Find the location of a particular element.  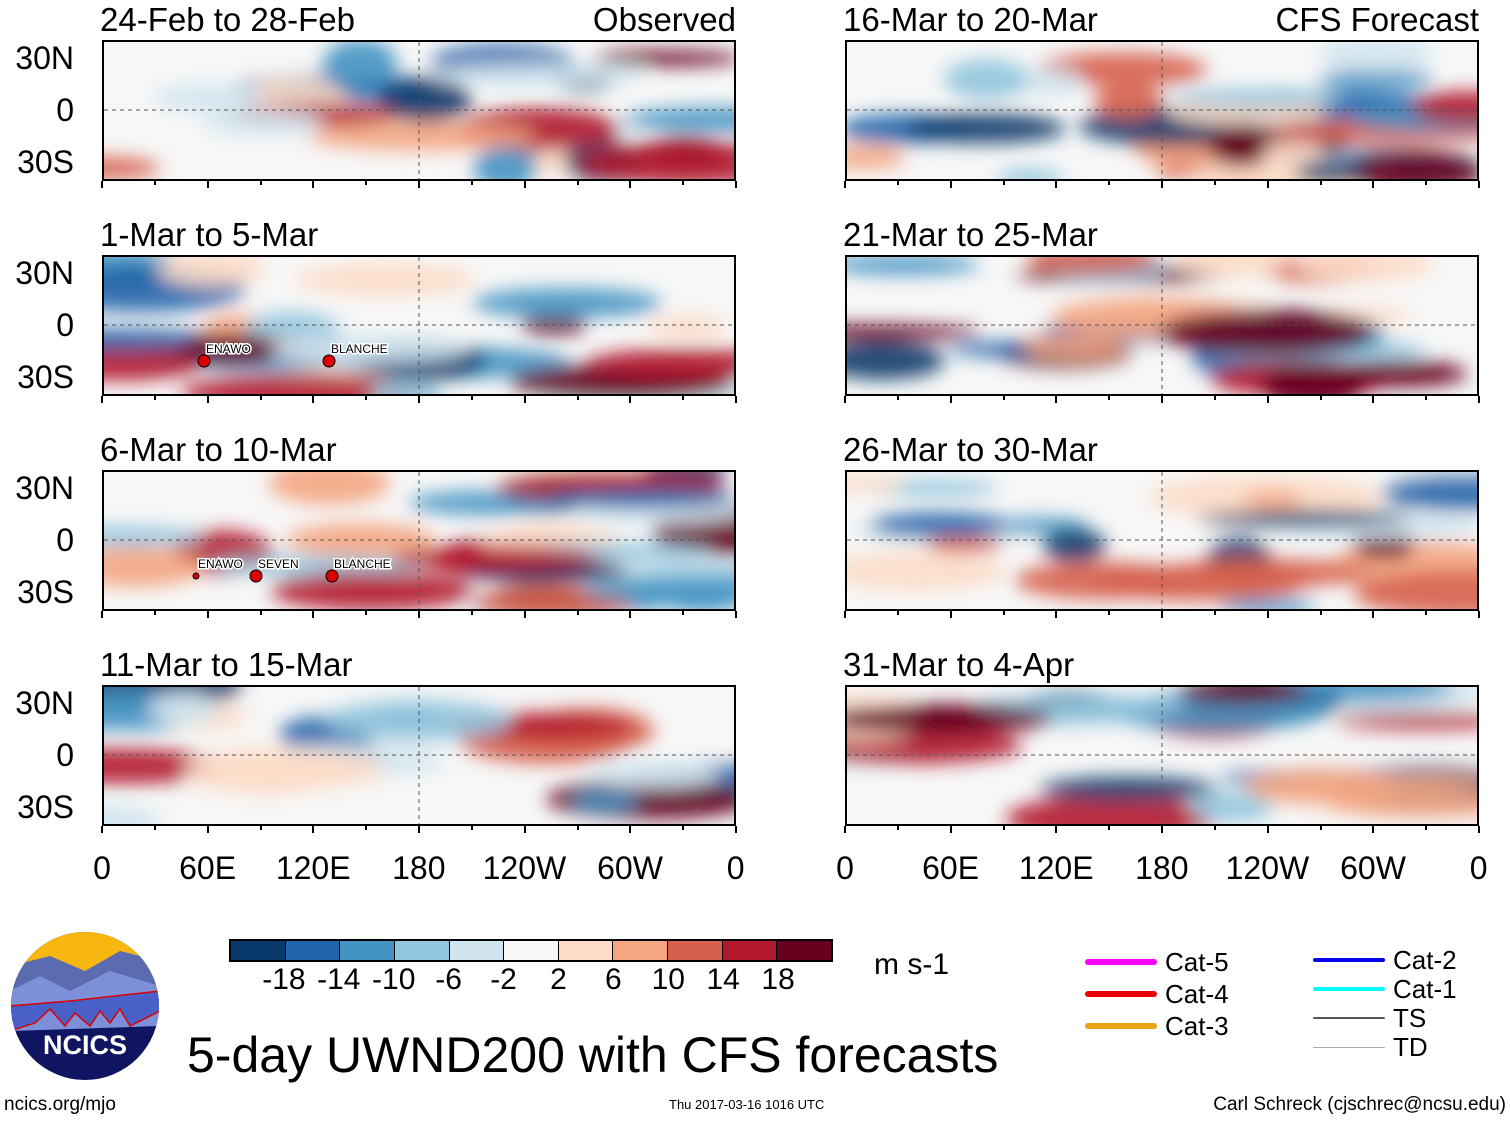

lon-label: 120E is located at coordinates (1056, 868).